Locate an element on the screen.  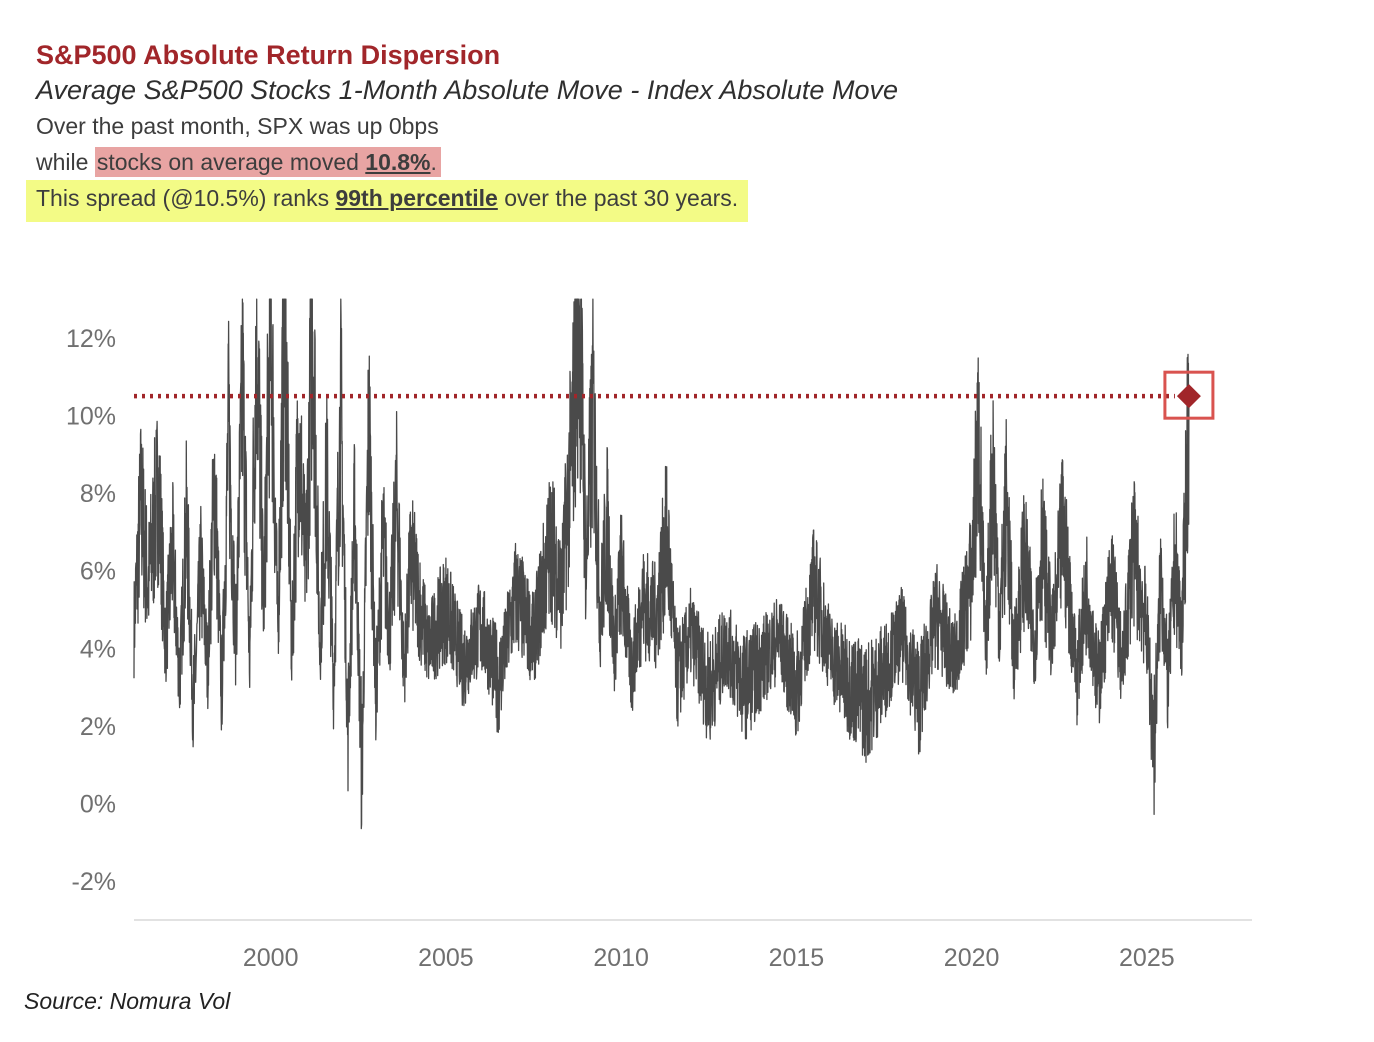
y-tick-label: -2% is located at coordinates (94, 882).